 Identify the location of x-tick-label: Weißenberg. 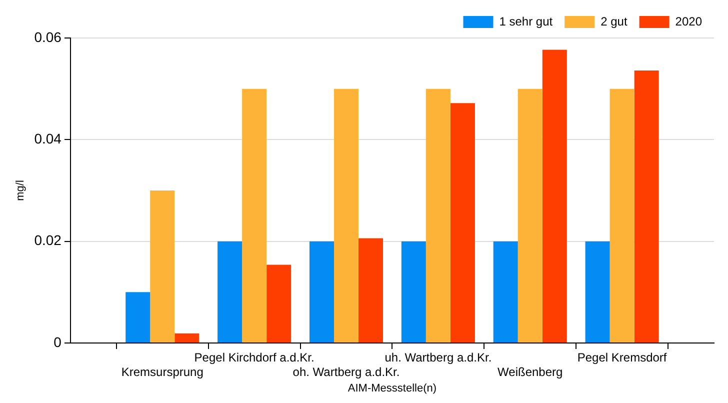
(530, 371).